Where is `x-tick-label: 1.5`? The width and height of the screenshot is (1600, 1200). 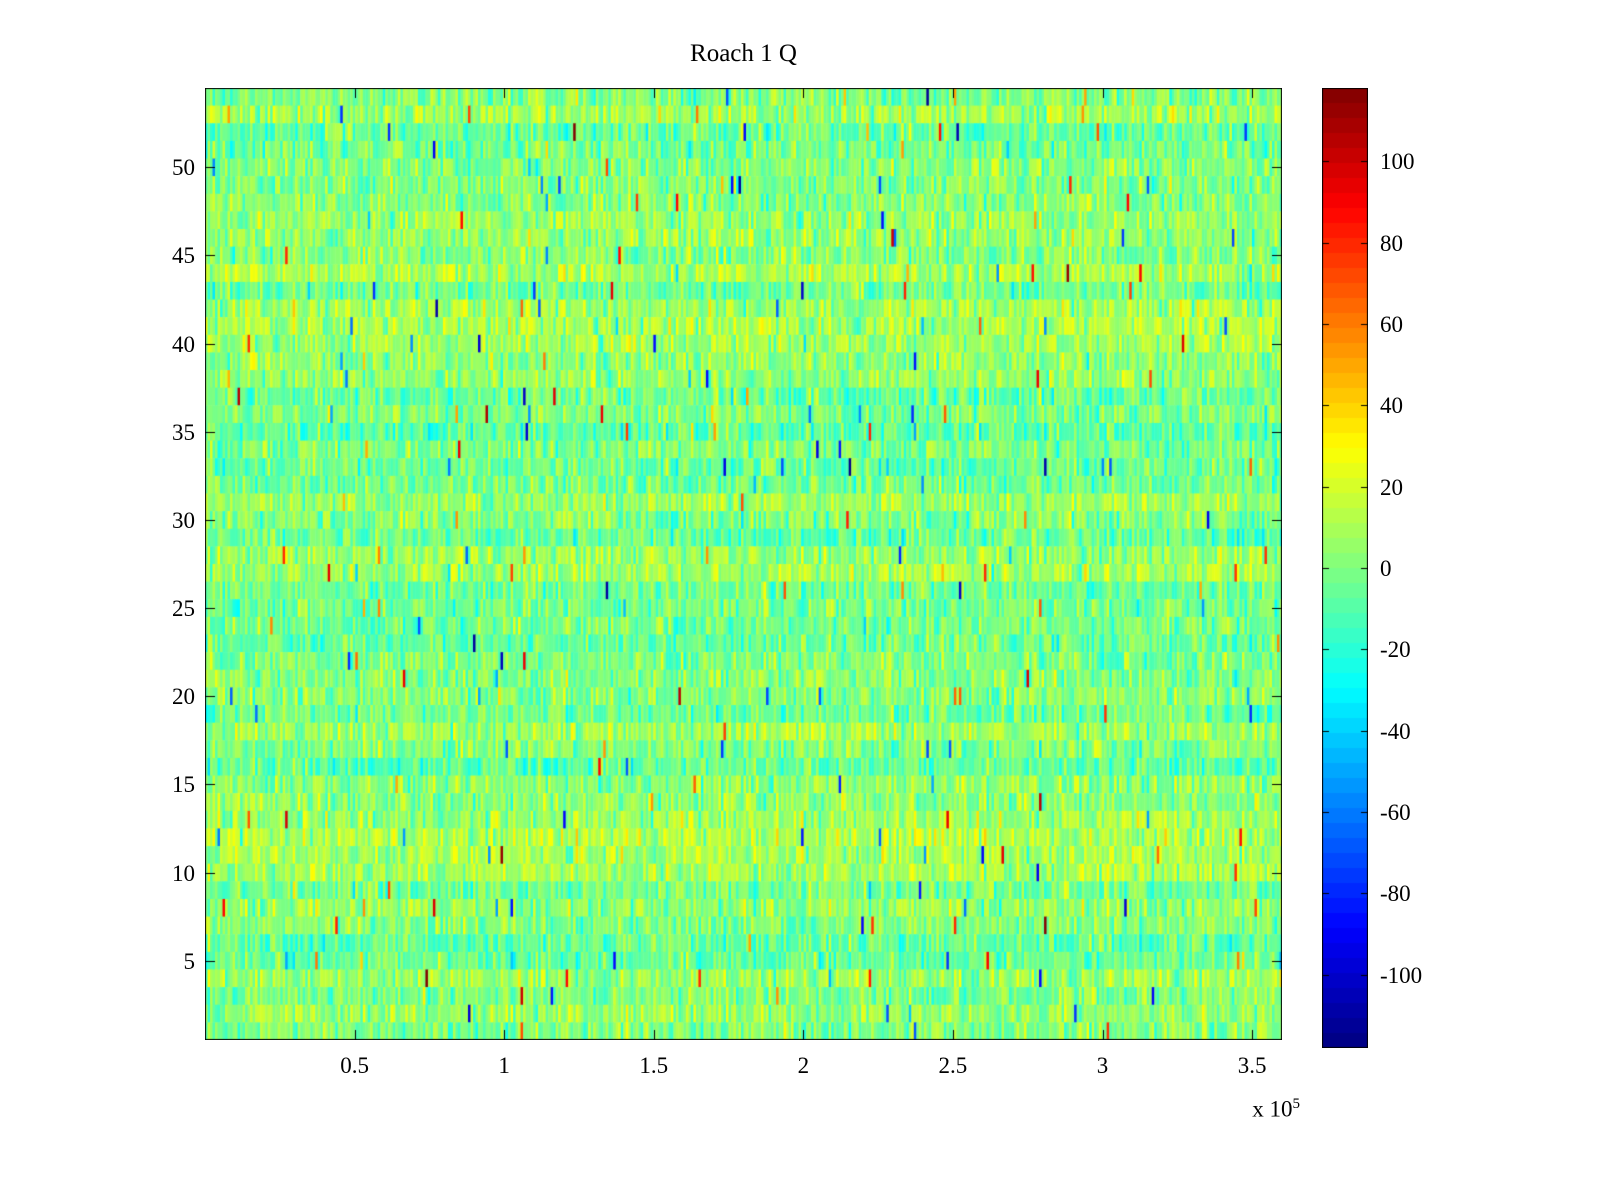 x-tick-label: 1.5 is located at coordinates (654, 1065).